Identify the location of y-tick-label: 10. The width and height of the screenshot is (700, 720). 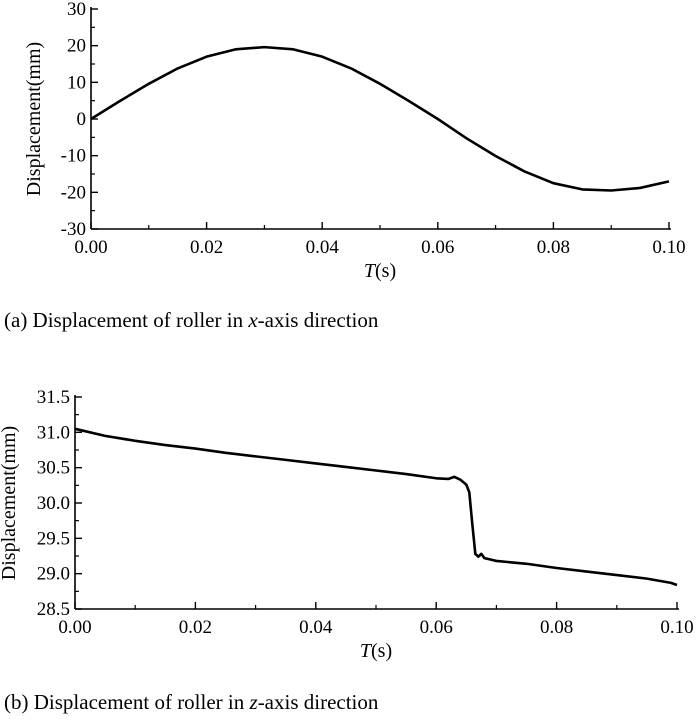
(76, 82).